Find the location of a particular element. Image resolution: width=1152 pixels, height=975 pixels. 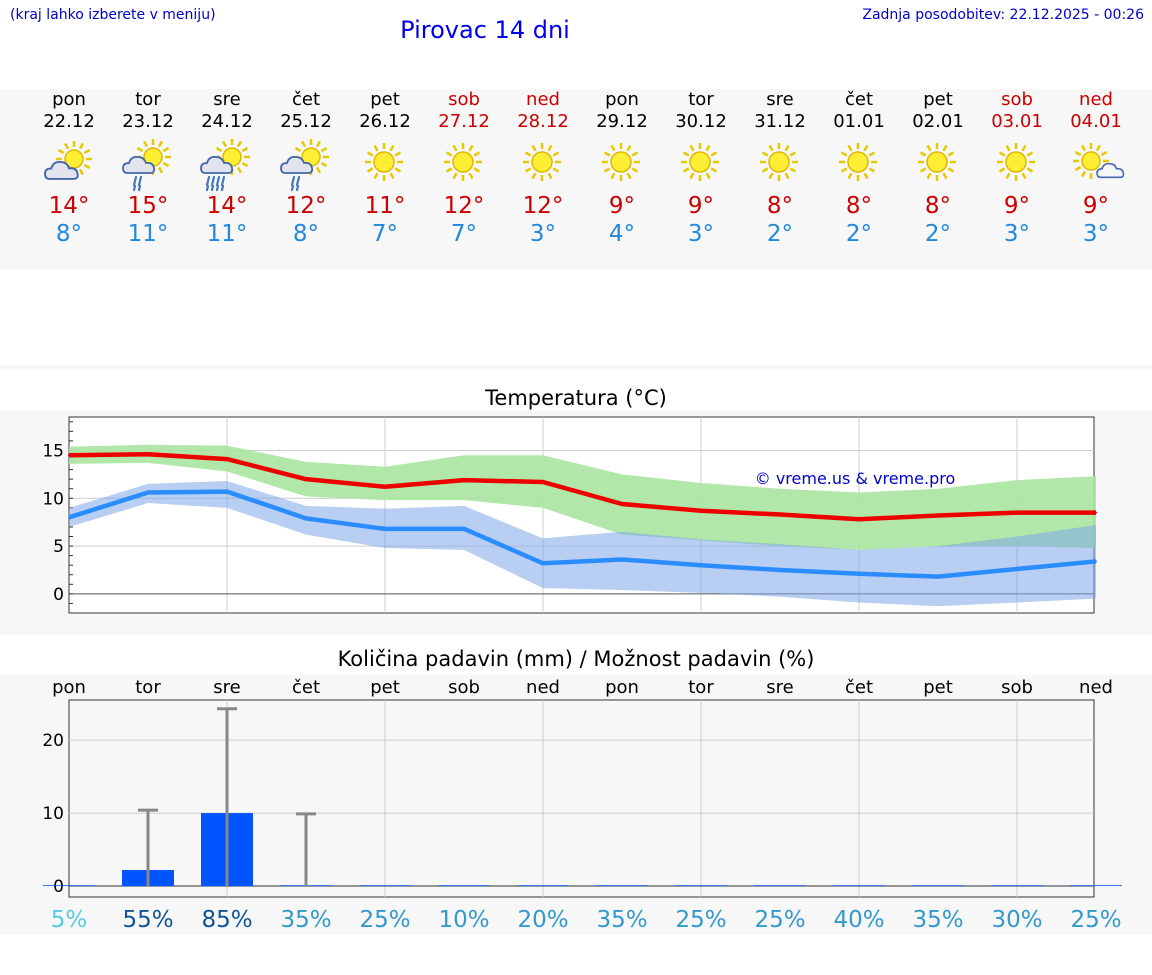

precip-probability: 55% is located at coordinates (147, 920).